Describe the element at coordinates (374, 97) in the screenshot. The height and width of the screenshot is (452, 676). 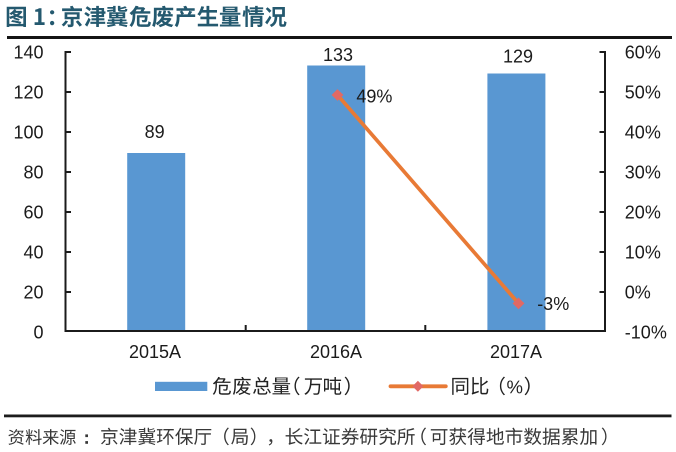
I see `svg-text: 49%` at that location.